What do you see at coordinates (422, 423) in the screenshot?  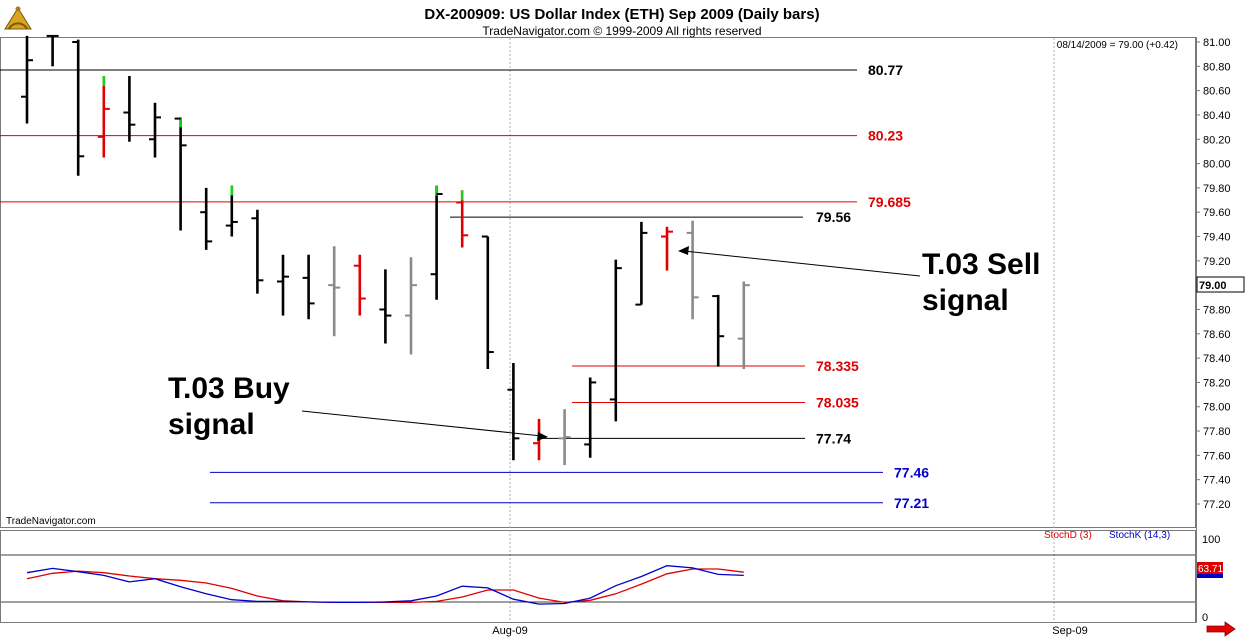 I see `buy-arrow-line` at bounding box center [422, 423].